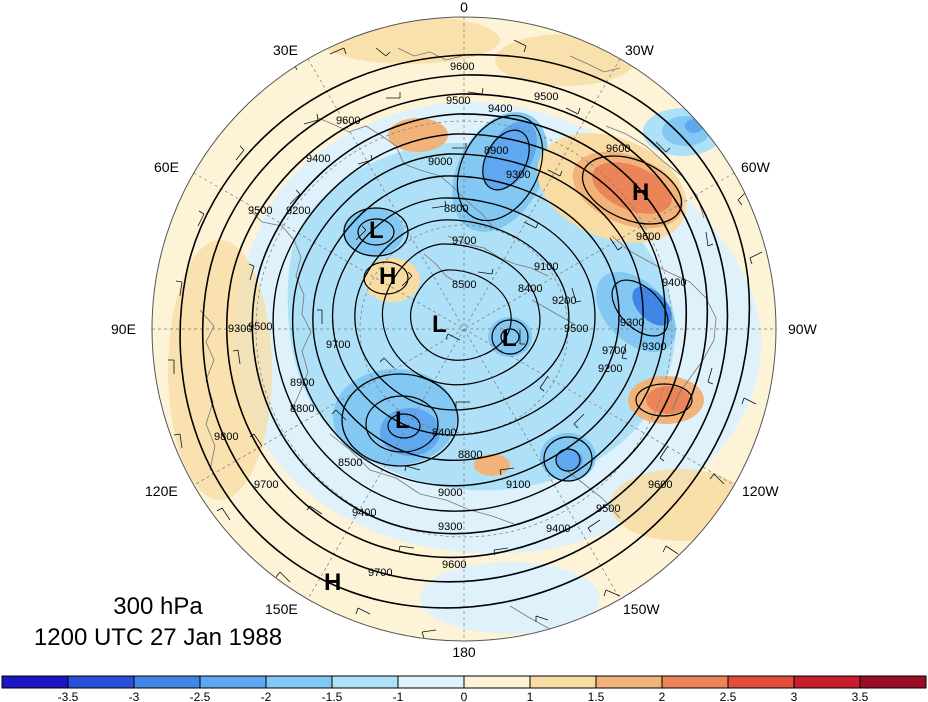  What do you see at coordinates (281, 609) in the screenshot?
I see `longitude-label-150e: 150E` at bounding box center [281, 609].